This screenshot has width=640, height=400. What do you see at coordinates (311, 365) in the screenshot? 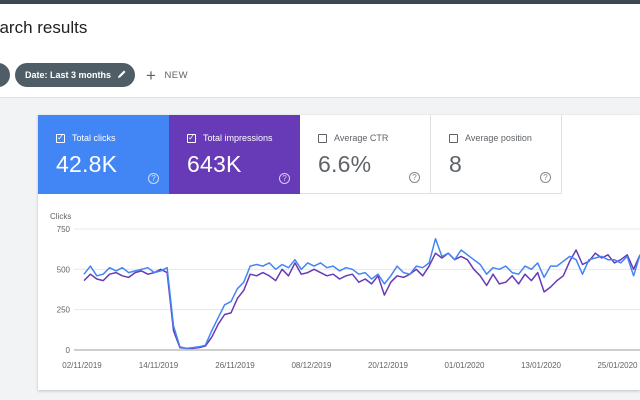
I see `x-tick-label: 08/12/2019` at bounding box center [311, 365].